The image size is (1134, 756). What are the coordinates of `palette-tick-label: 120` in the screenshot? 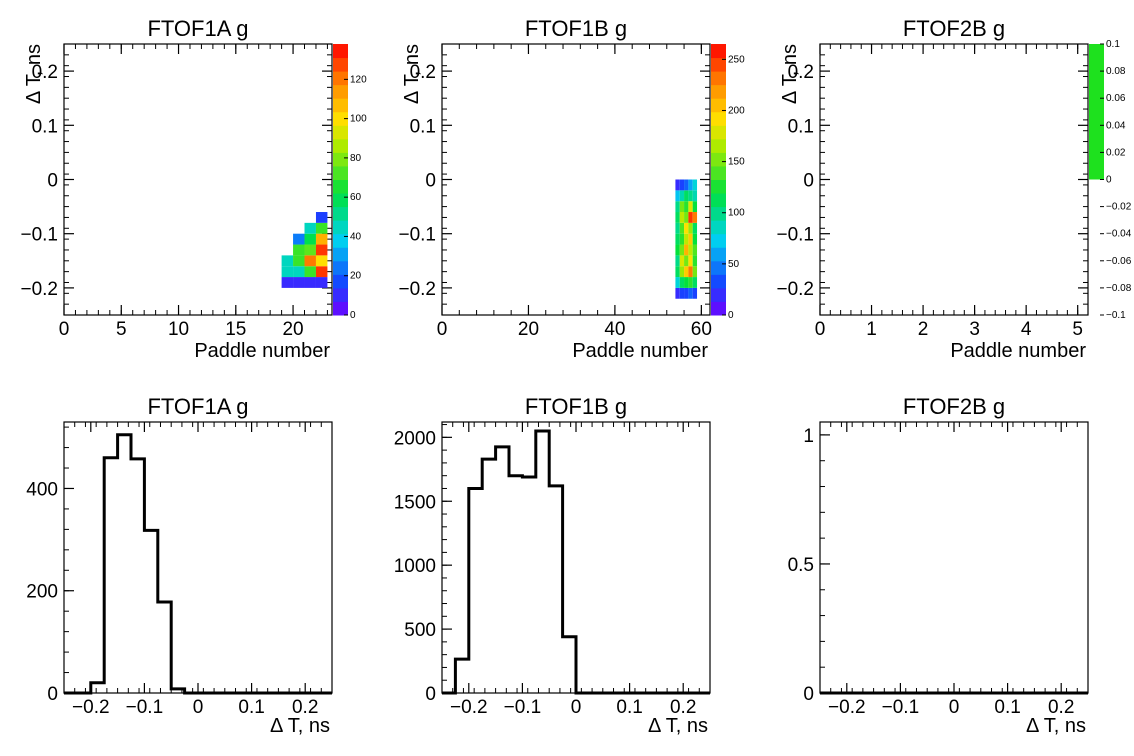 It's located at (358, 79).